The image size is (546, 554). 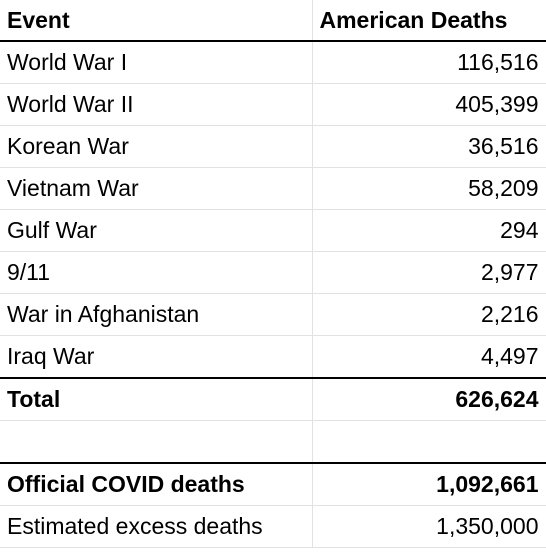 I want to click on total-value: 626,624, so click(x=429, y=399).